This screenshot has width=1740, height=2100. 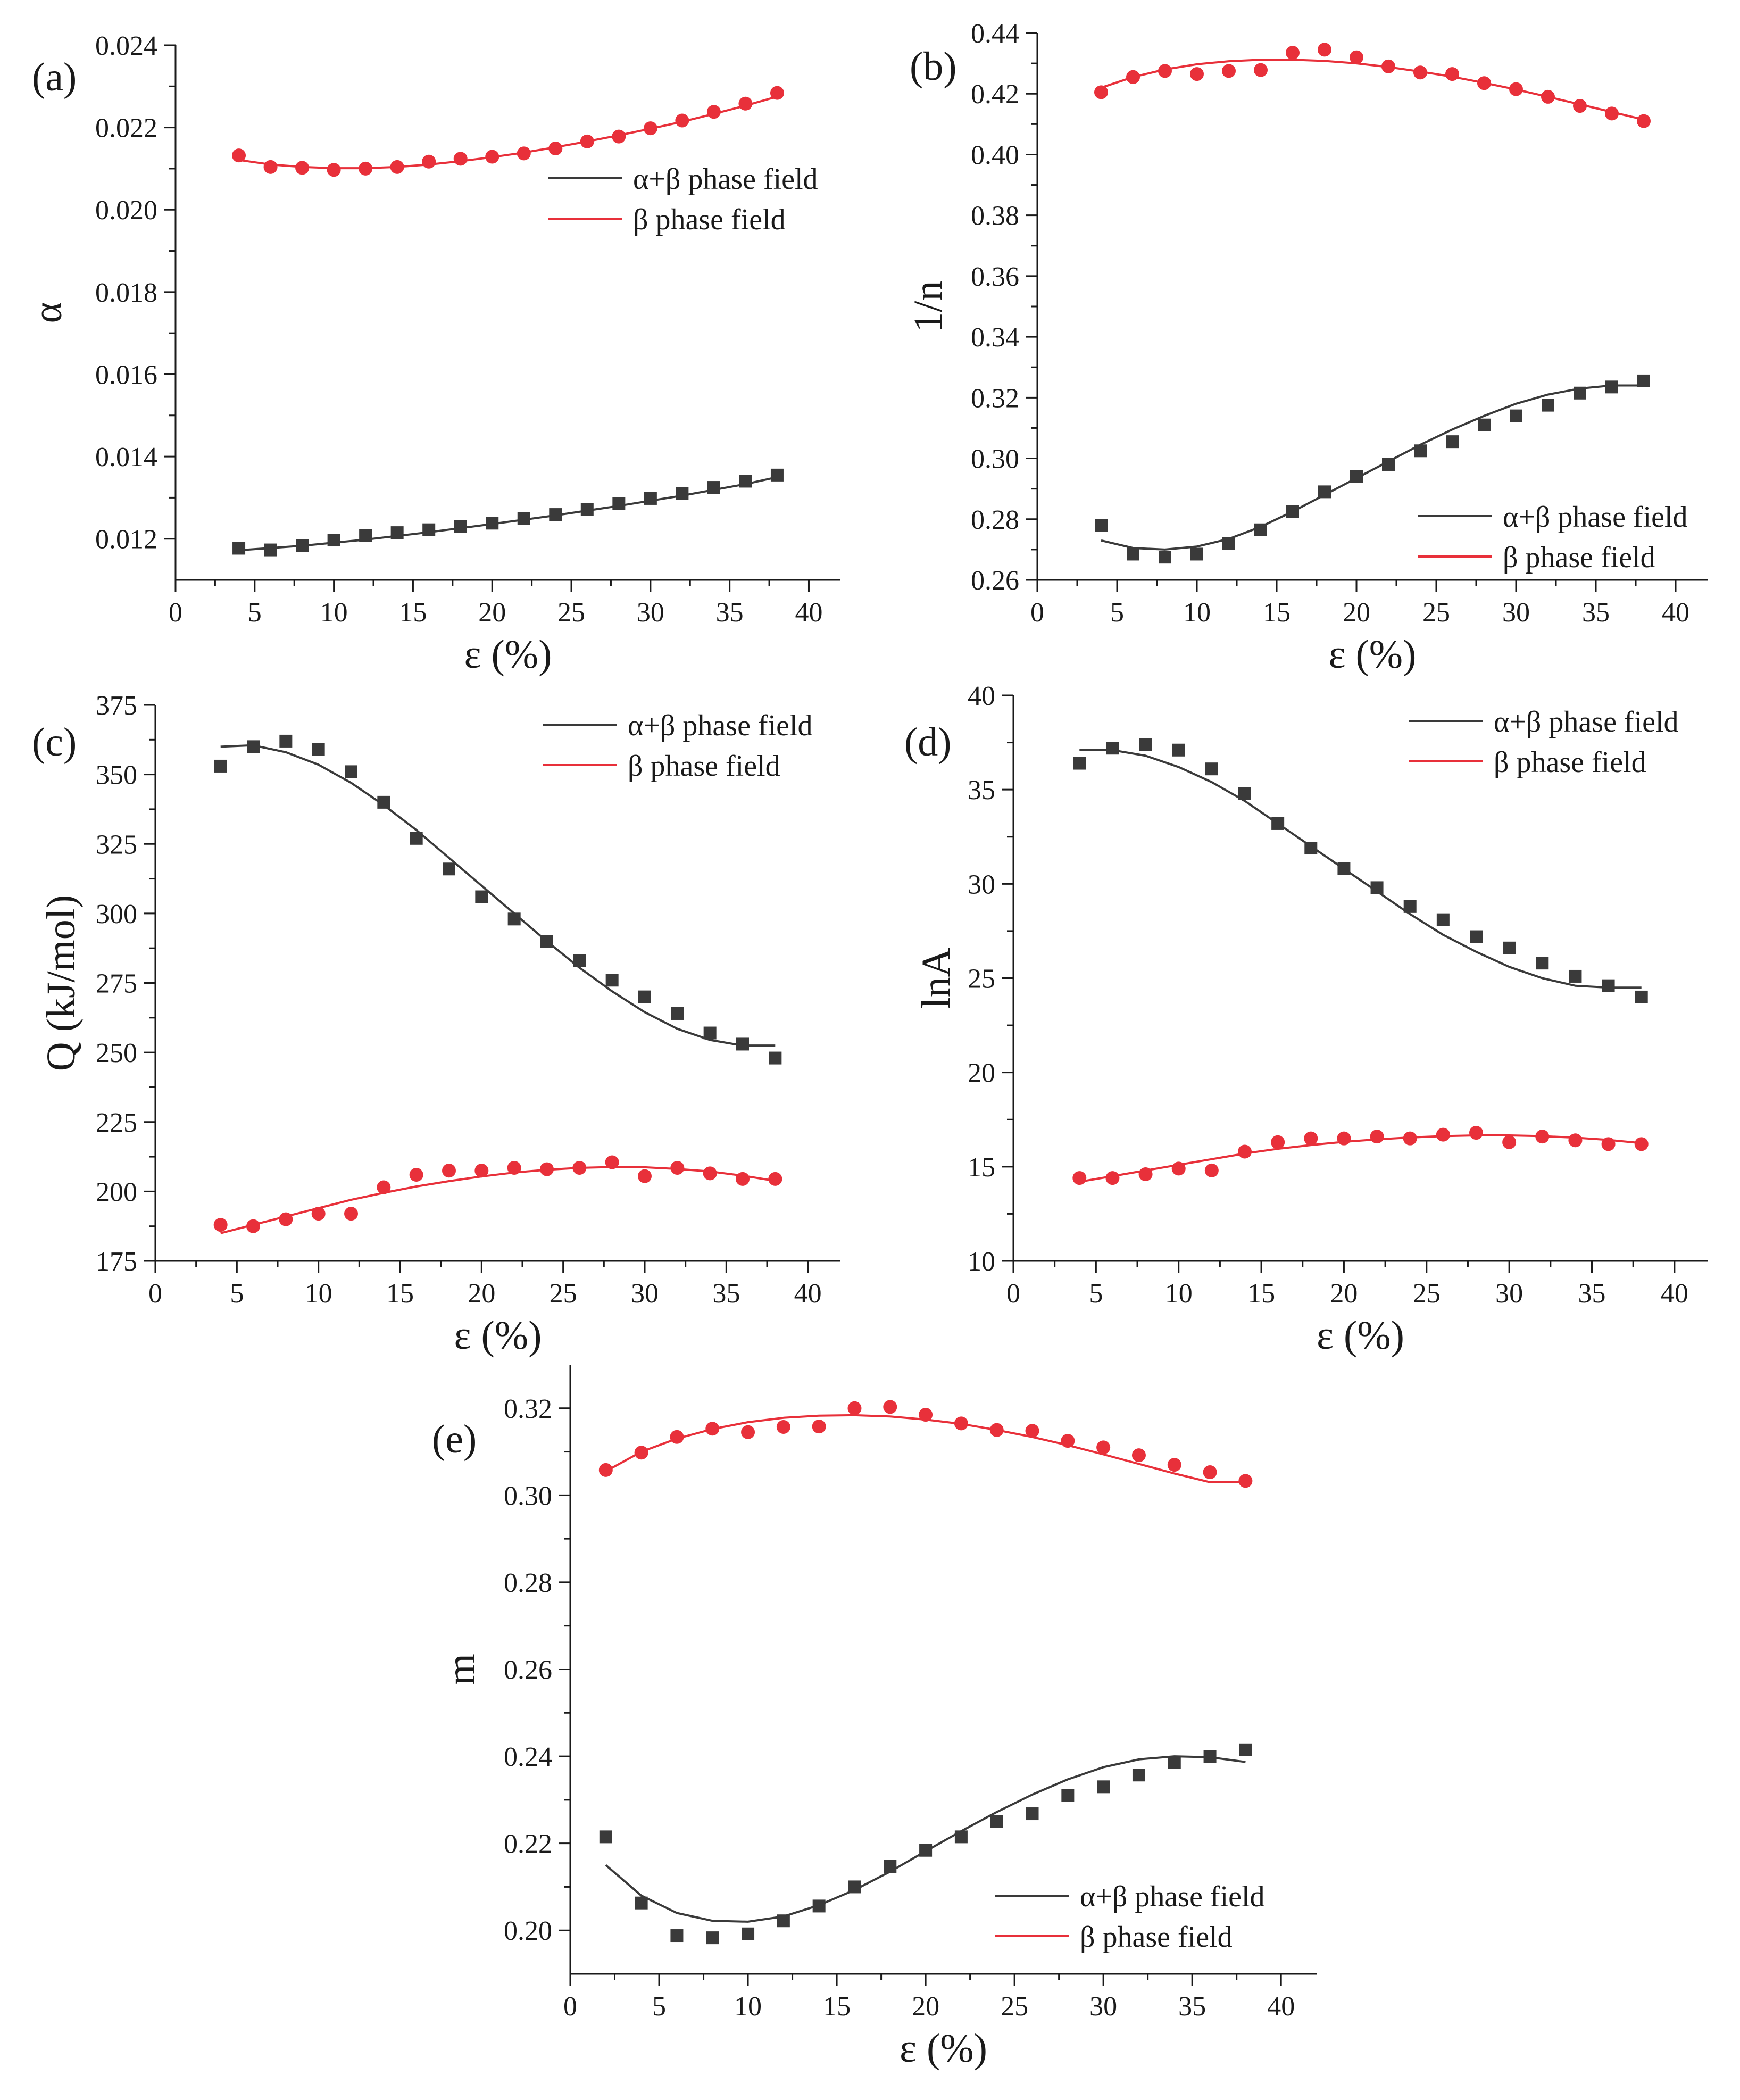 What do you see at coordinates (455, 1439) in the screenshot?
I see `panel-label: (e)` at bounding box center [455, 1439].